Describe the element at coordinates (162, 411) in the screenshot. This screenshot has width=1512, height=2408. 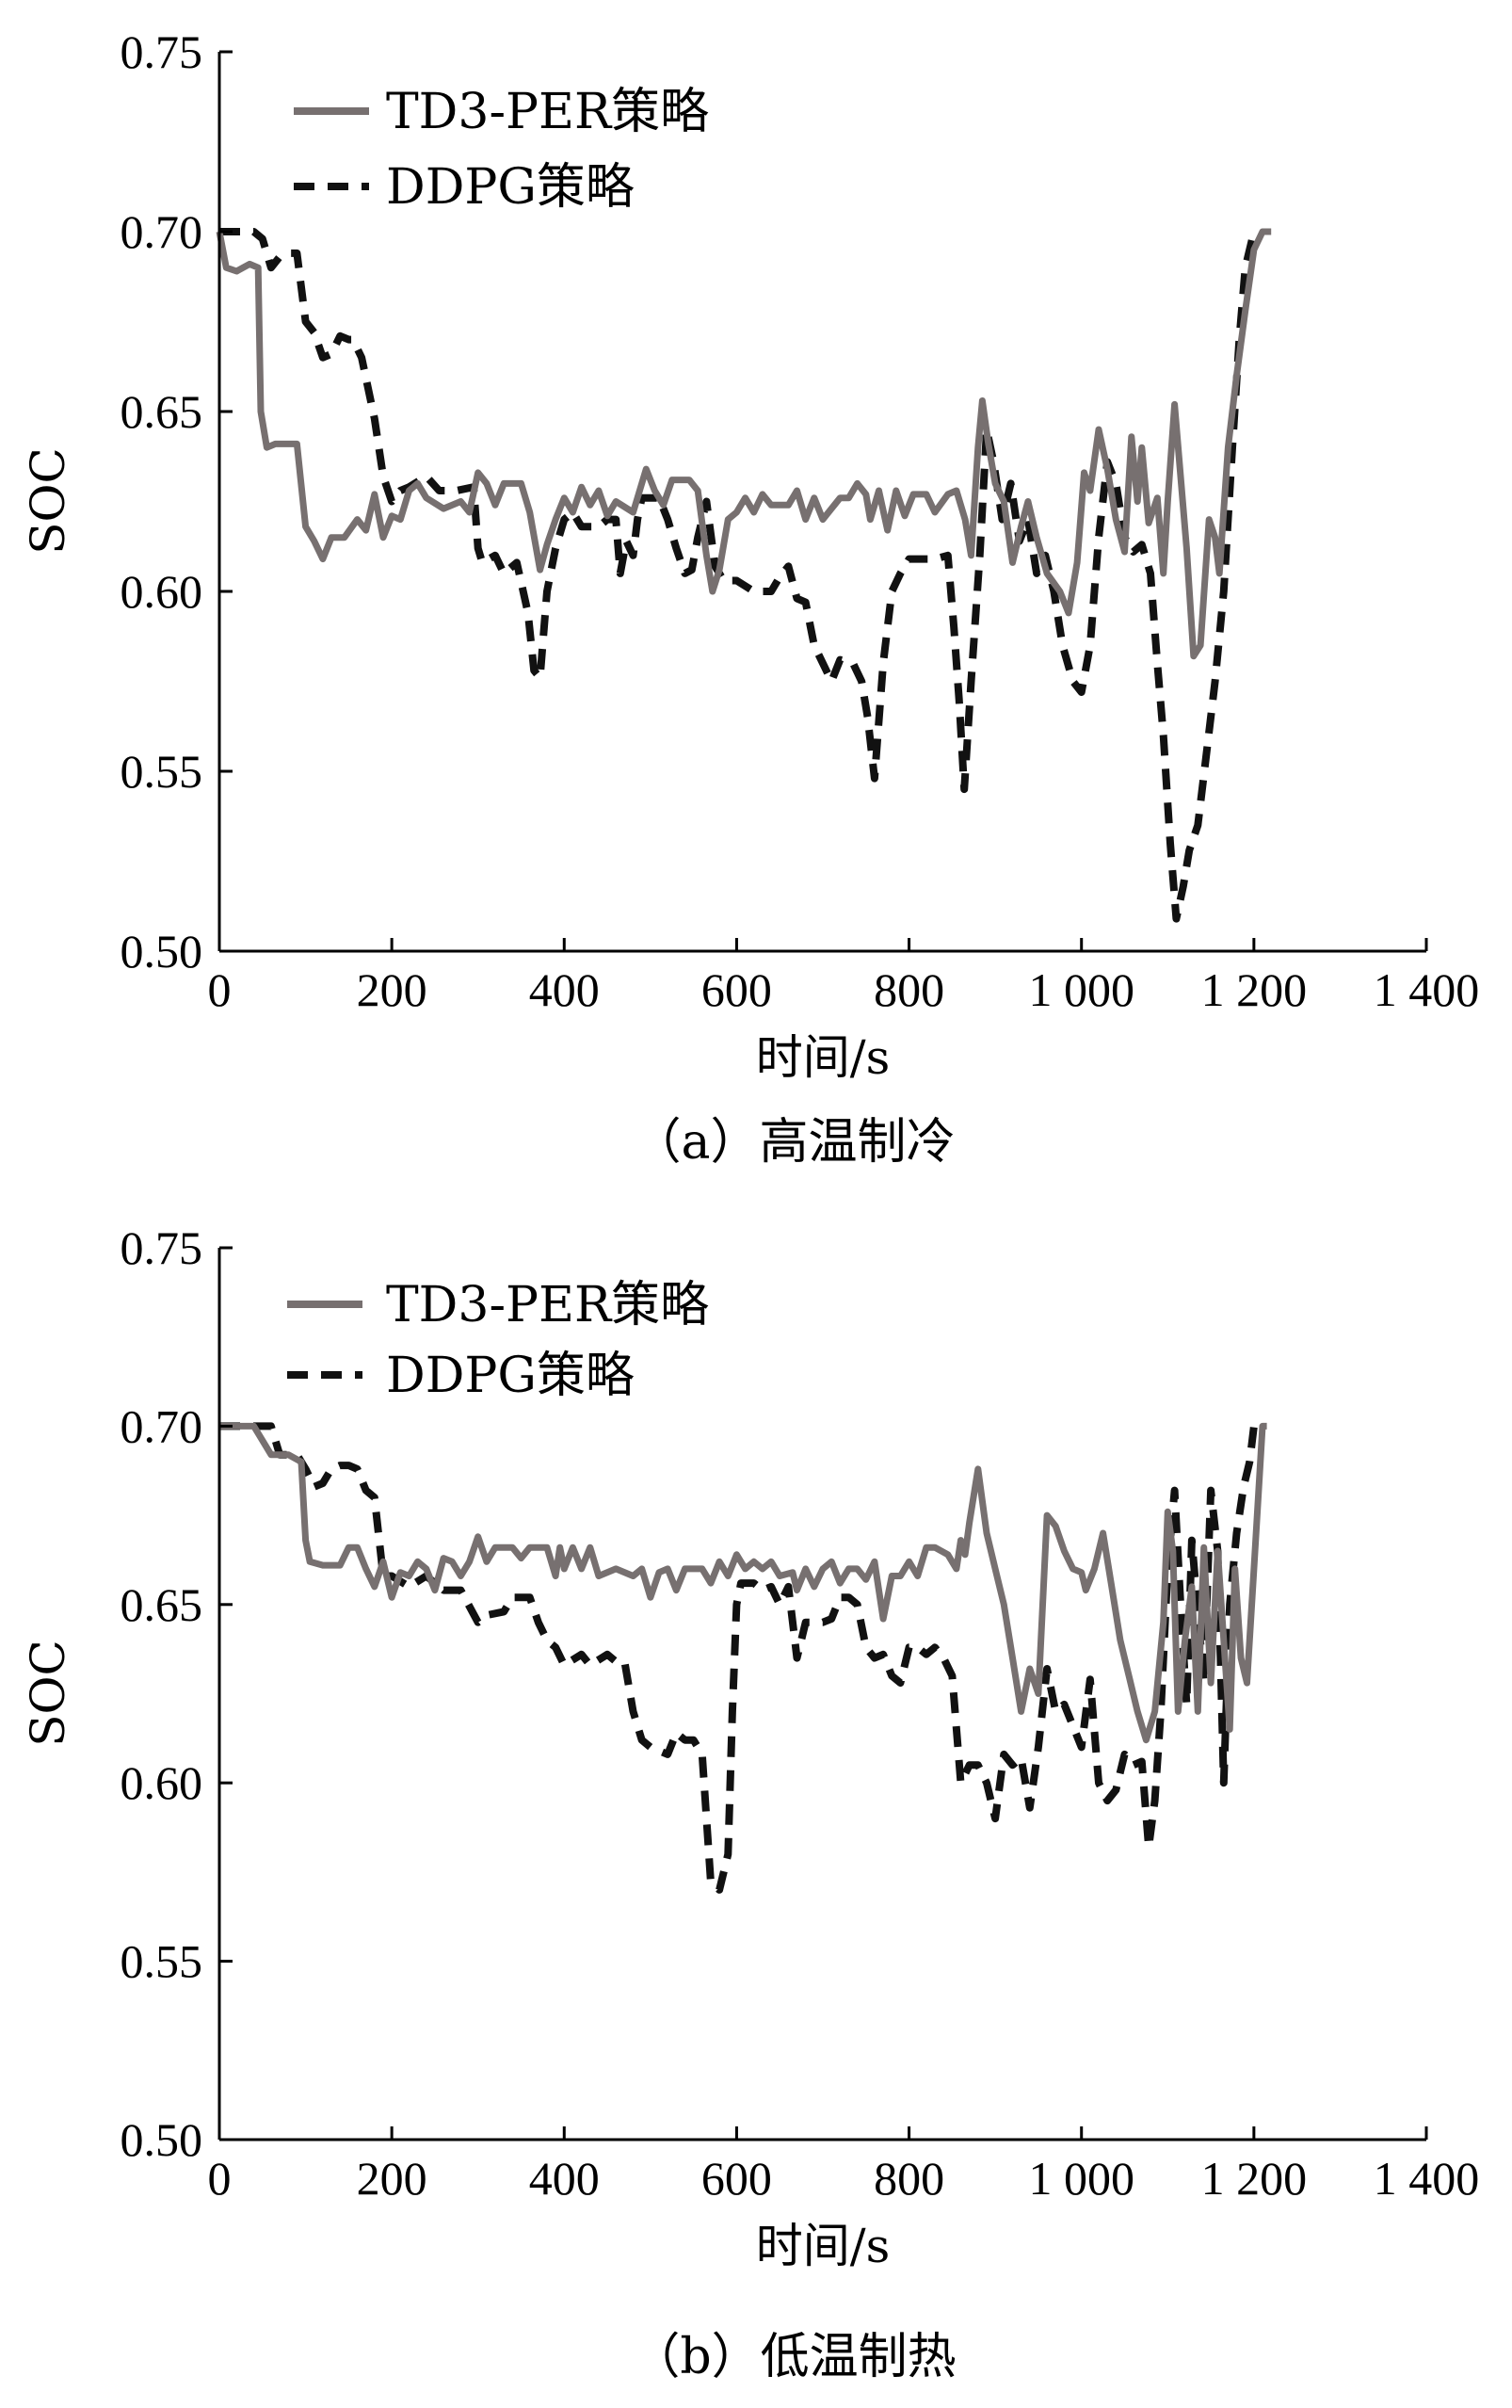
I see `chart-a-y-tick-label: 0.65` at that location.